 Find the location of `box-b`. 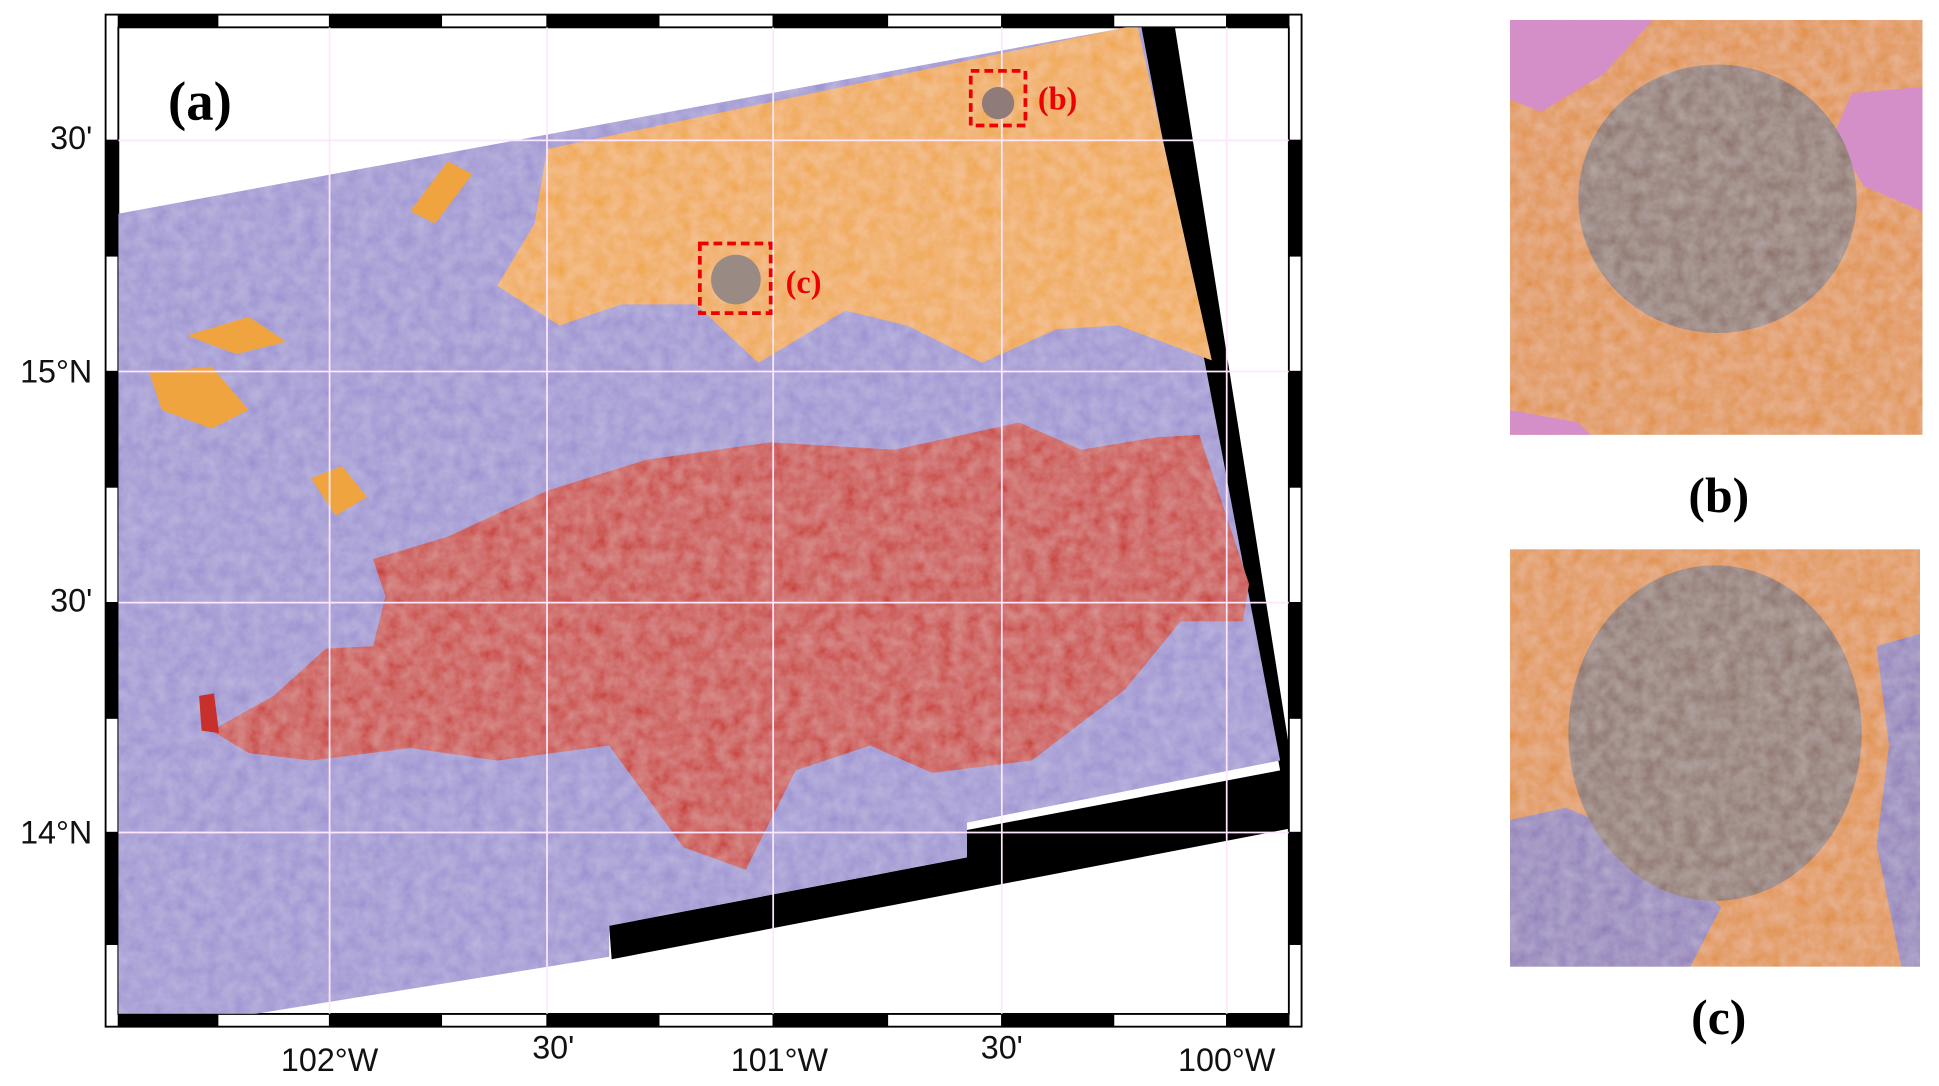

box-b is located at coordinates (998, 98).